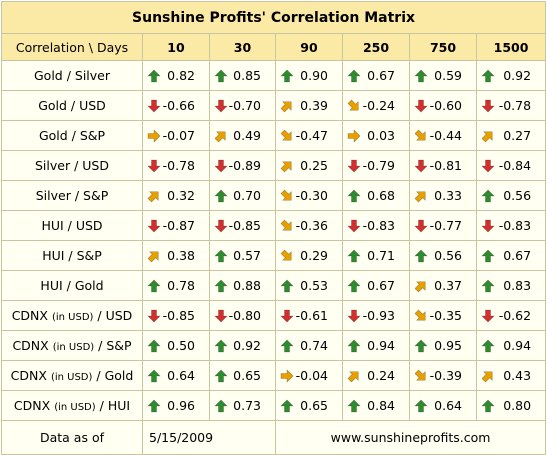 This screenshot has width=547, height=455. I want to click on correlation-cell: -0.79, so click(376, 165).